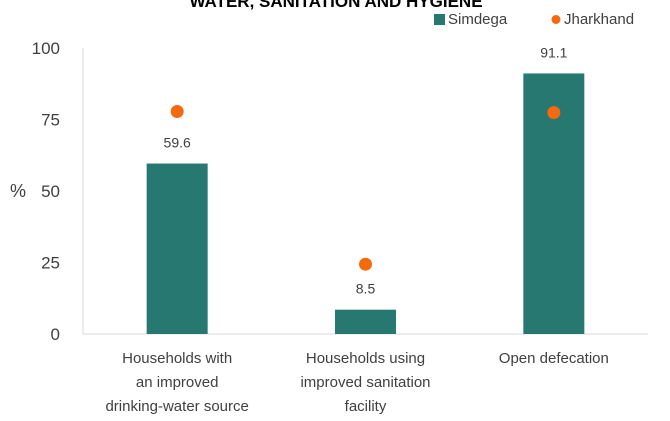  Describe the element at coordinates (439, 19) in the screenshot. I see `legend-swatch-bar` at that location.